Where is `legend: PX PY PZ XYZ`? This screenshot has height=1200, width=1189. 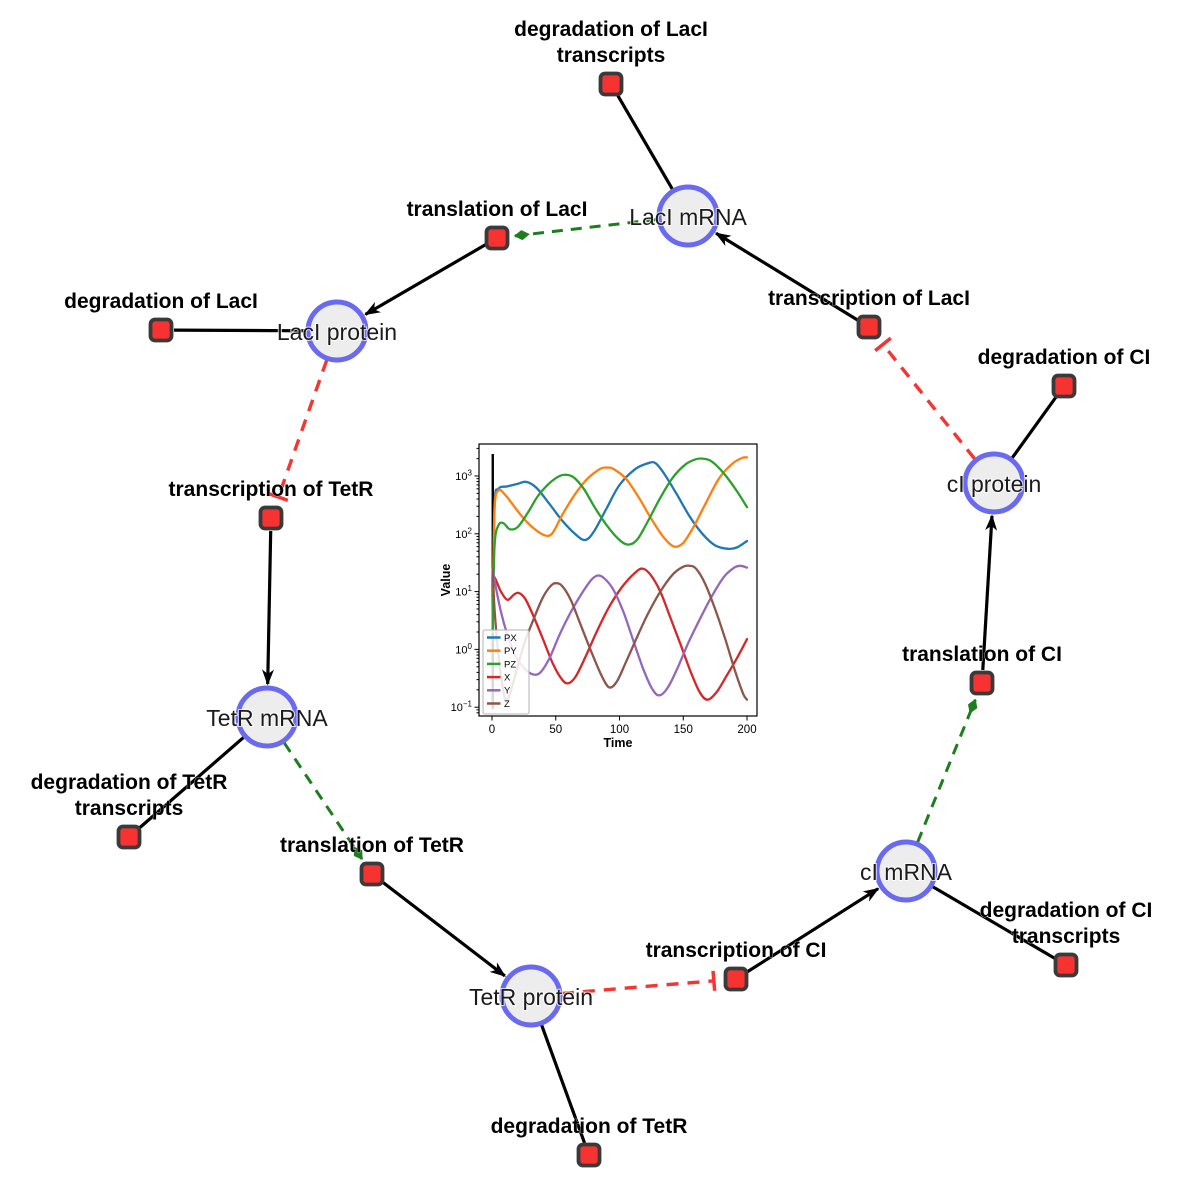
legend: PX PY PZ XYZ is located at coordinates (506, 672).